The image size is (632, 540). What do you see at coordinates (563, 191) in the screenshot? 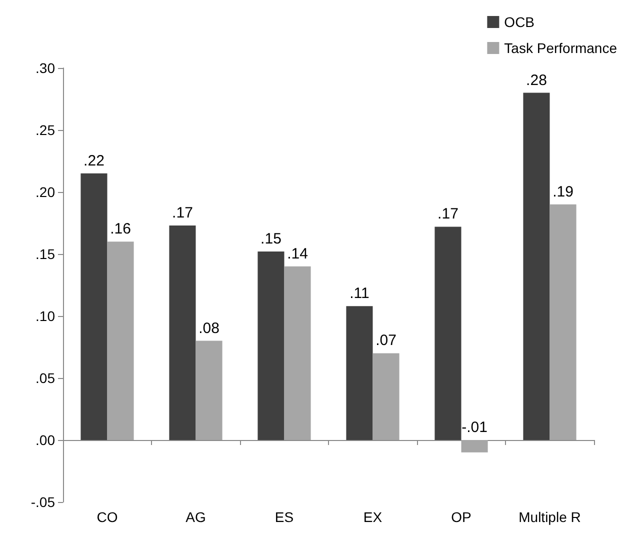
I see `data-label: .19` at bounding box center [563, 191].